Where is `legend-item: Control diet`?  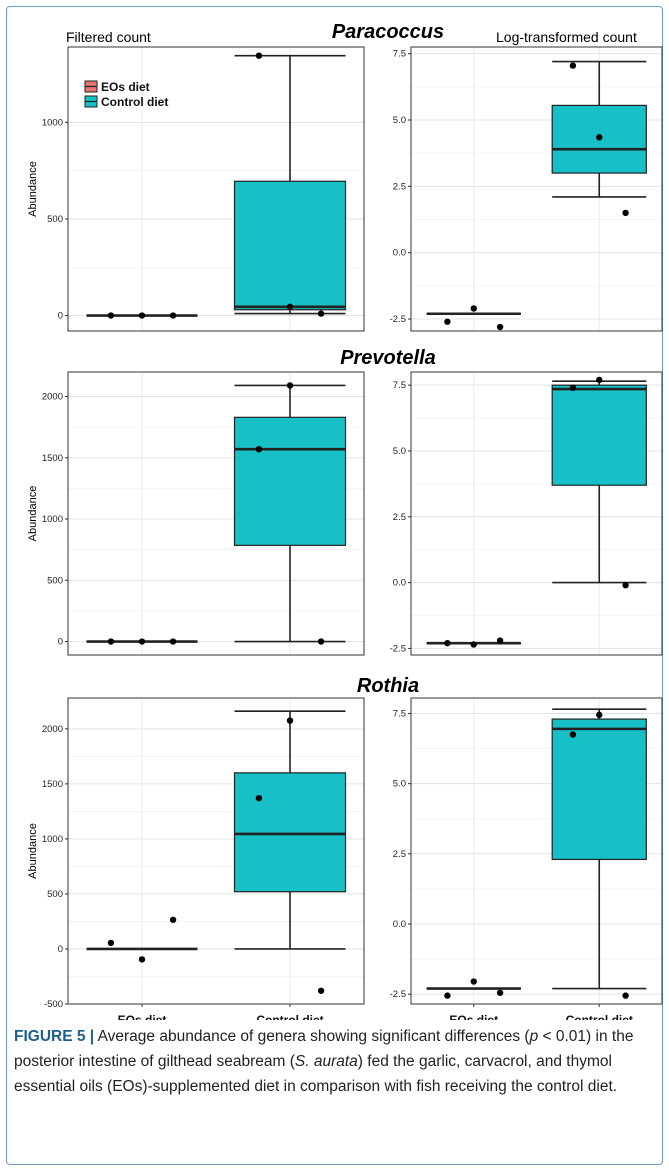 legend-item: Control diet is located at coordinates (126, 102).